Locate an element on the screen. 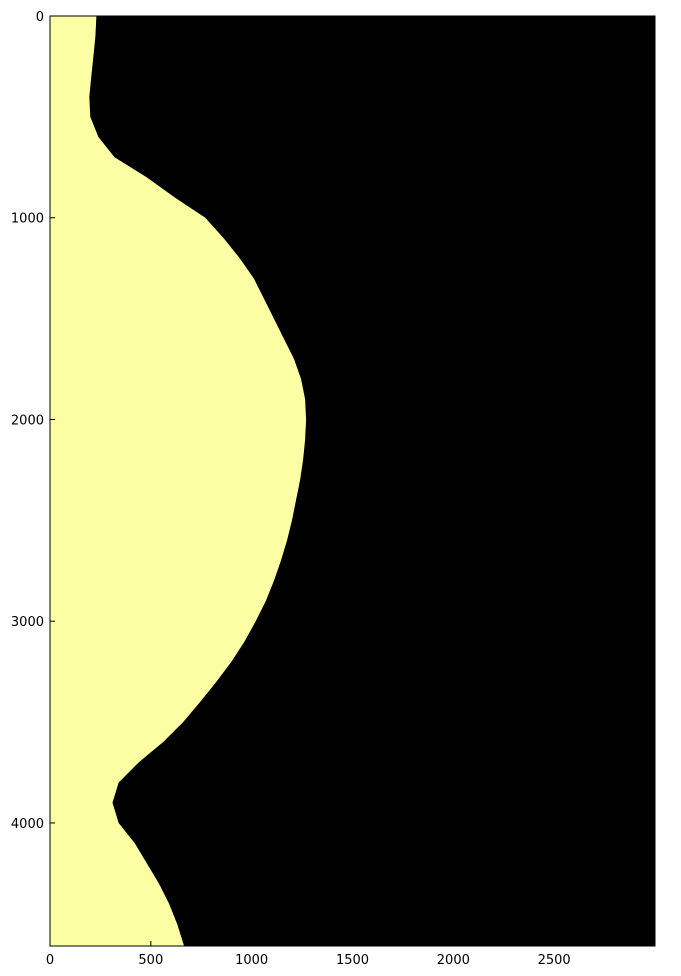 The width and height of the screenshot is (681, 976). x-tick-label: 500 is located at coordinates (150, 960).